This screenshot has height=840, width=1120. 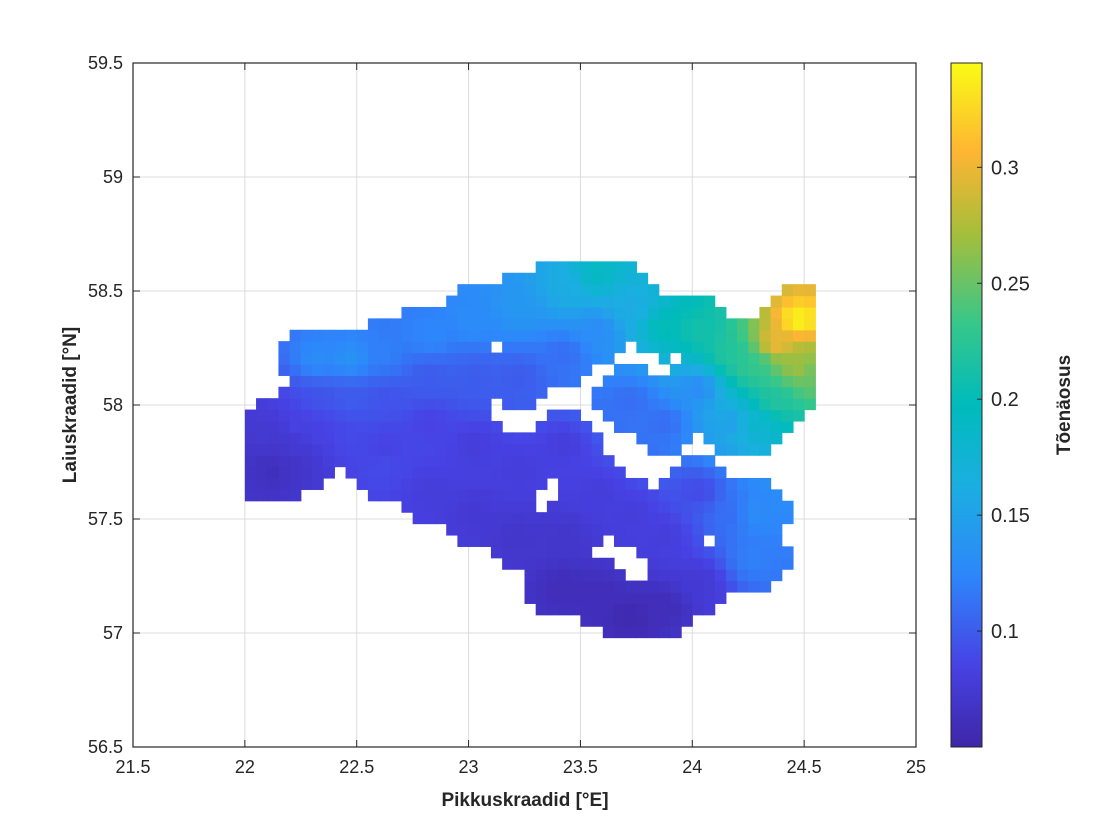 I want to click on colorbar-tick-label: 0.1, so click(x=1005, y=632).